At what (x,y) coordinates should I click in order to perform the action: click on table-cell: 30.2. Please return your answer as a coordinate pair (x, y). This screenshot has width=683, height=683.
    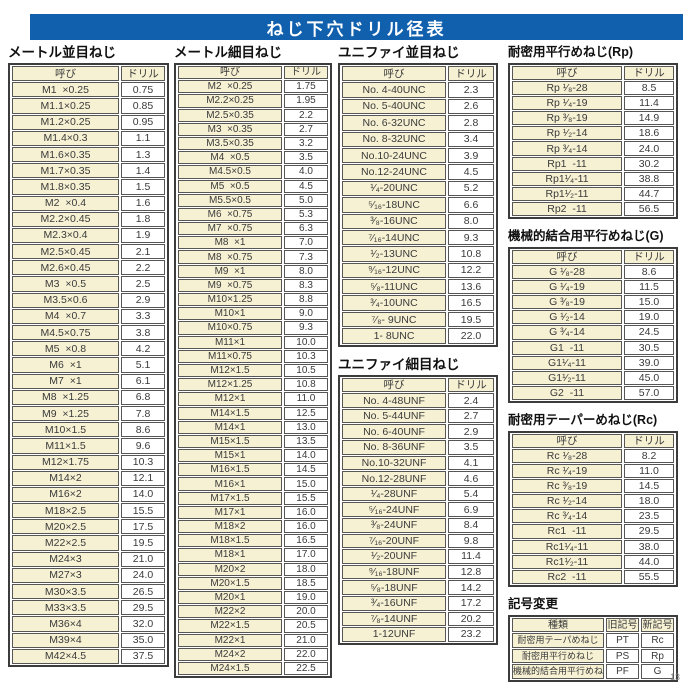
    Looking at the image, I should click on (649, 163).